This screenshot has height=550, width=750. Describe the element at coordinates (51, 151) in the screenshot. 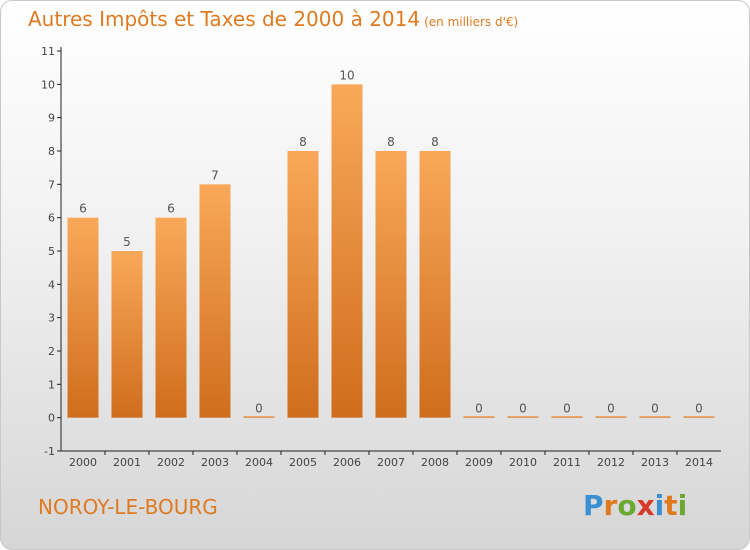

I see `y-tick-label: 8` at that location.